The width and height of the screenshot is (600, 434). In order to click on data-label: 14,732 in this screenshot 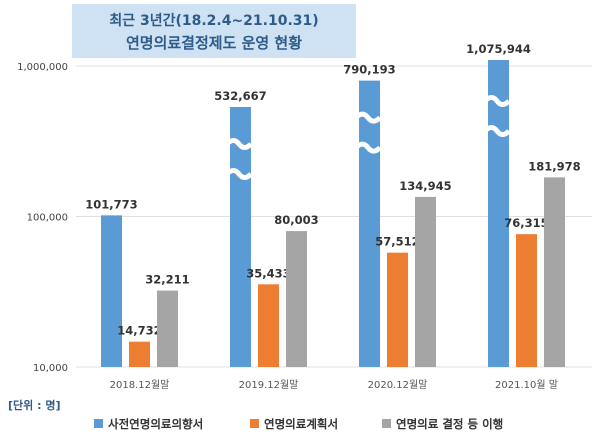, I will do `click(139, 331)`.